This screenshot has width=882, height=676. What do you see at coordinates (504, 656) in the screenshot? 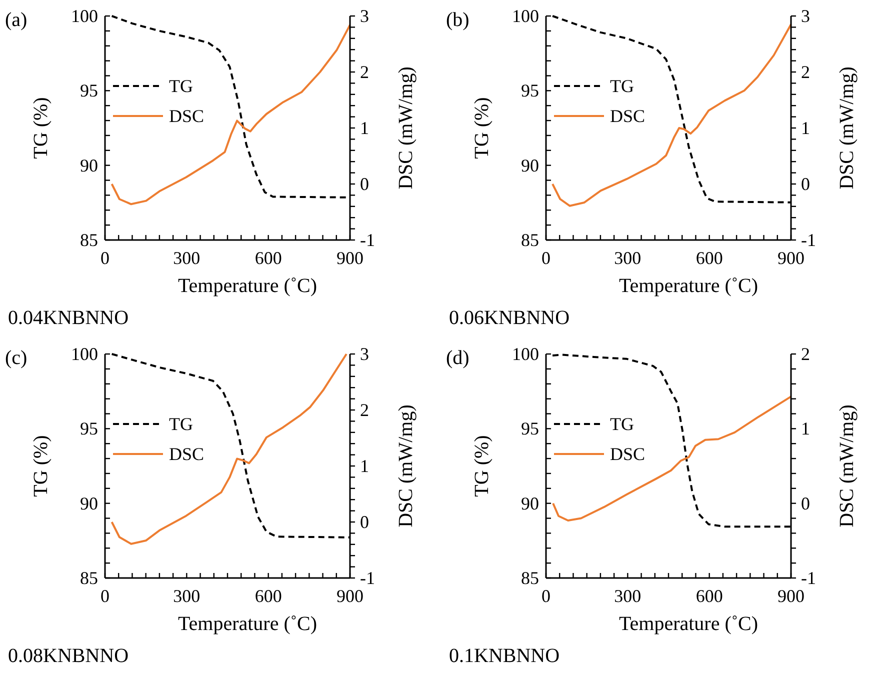
I see `text: 0.1KNBNNO` at bounding box center [504, 656].